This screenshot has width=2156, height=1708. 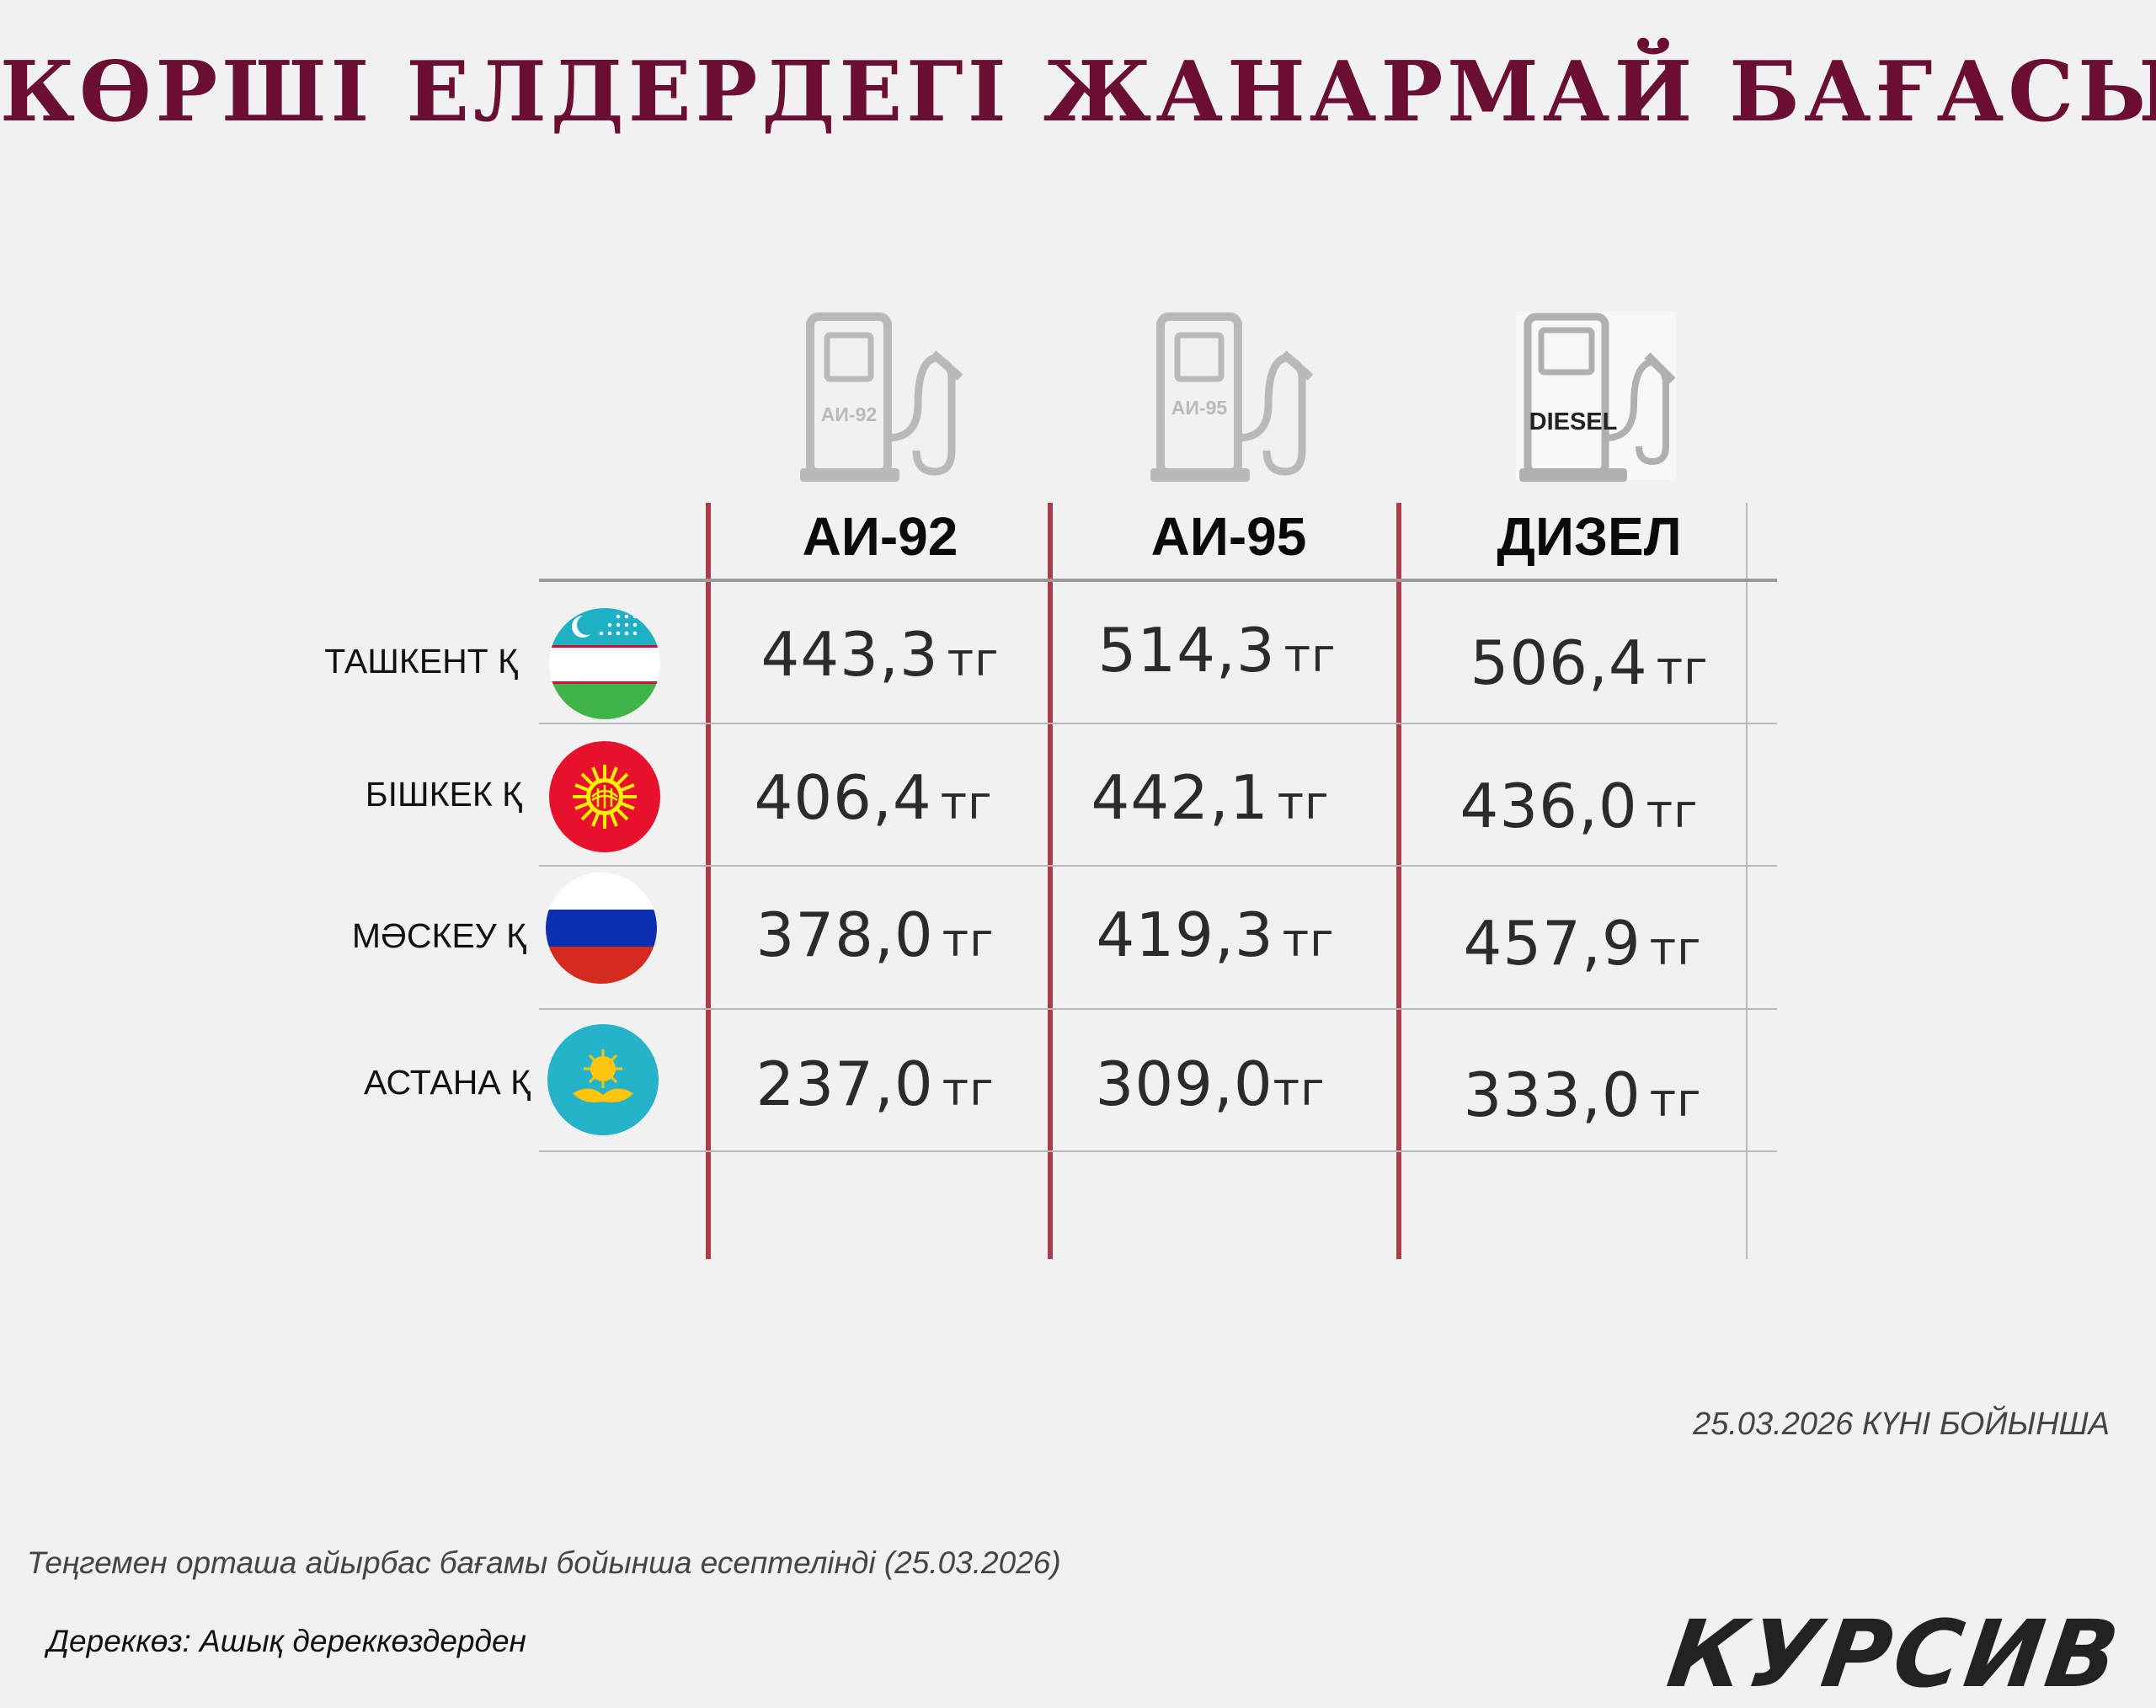 I want to click on pump-label: АИ-95, so click(x=1199, y=408).